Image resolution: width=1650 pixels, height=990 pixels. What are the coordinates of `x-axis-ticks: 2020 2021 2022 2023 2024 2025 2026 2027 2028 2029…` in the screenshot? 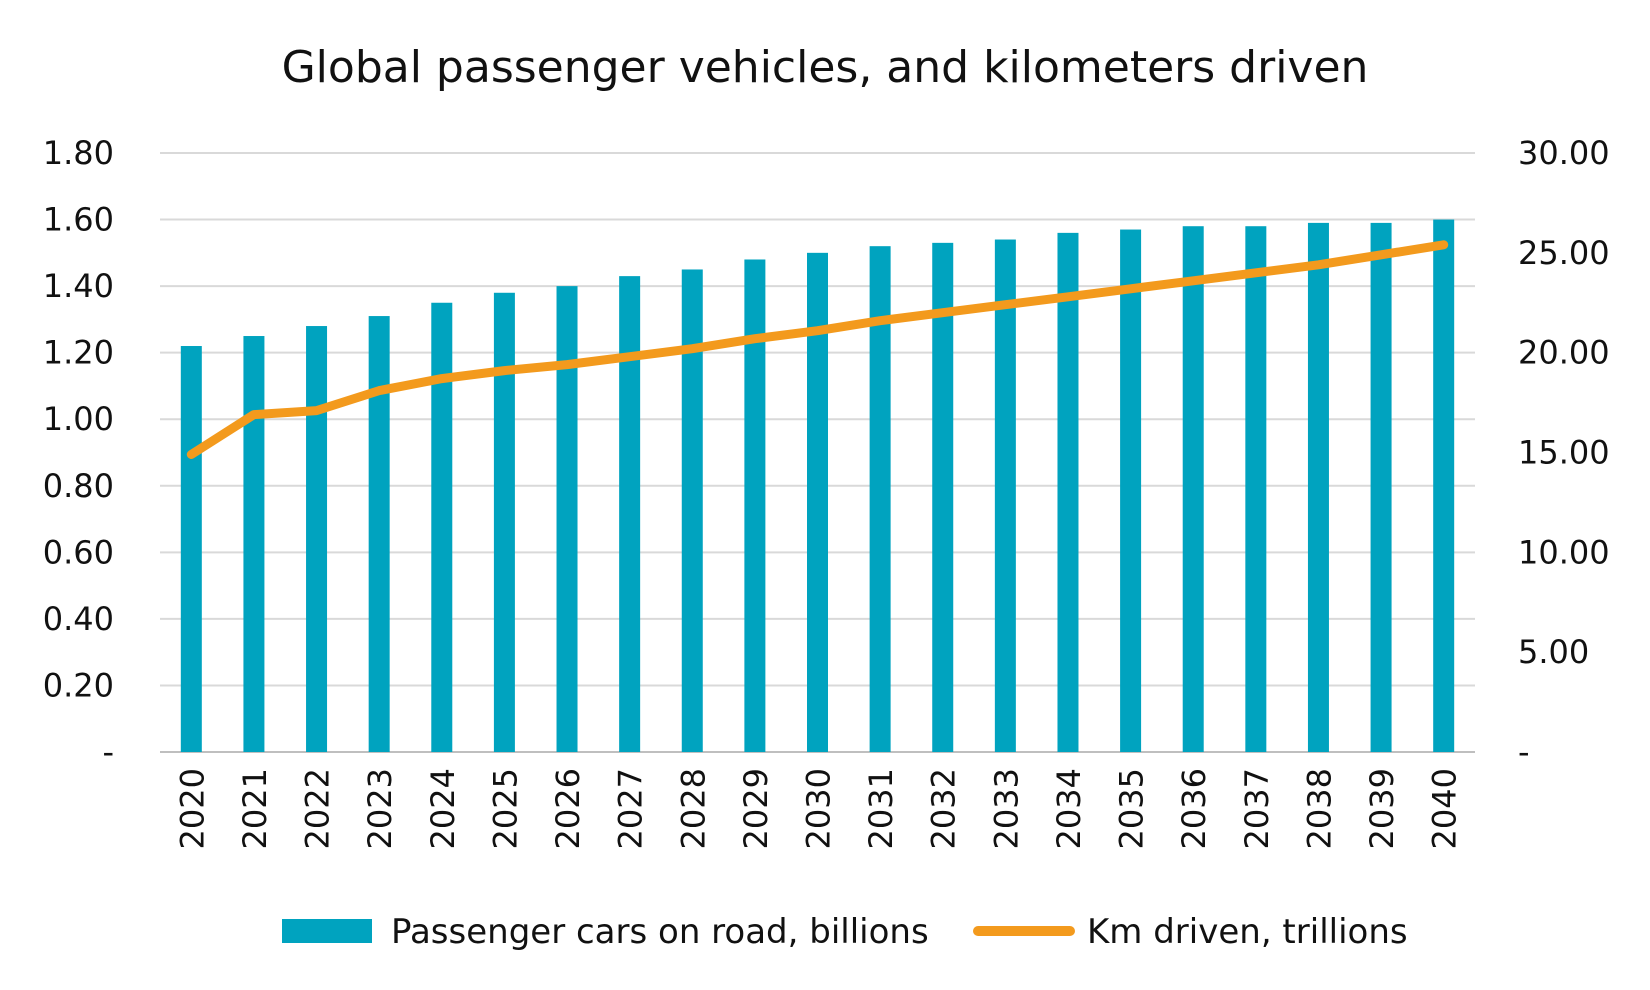 It's located at (818, 808).